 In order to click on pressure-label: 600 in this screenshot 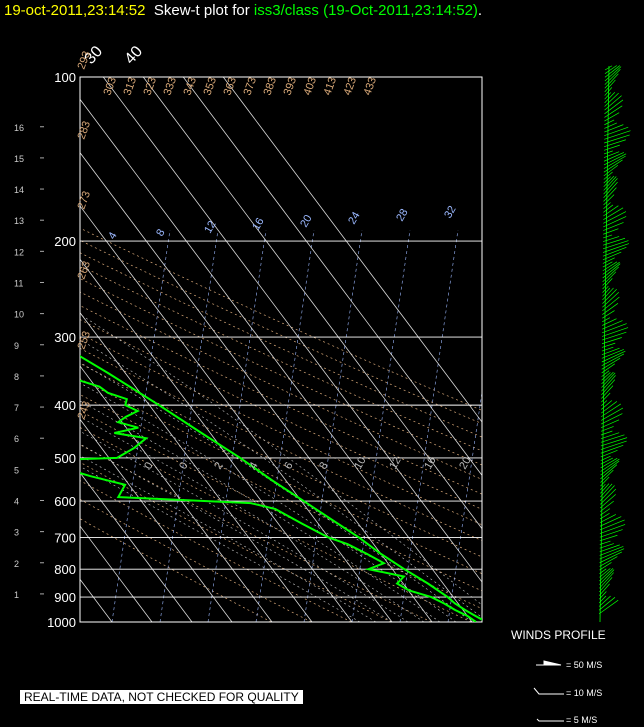, I will do `click(65, 501)`.